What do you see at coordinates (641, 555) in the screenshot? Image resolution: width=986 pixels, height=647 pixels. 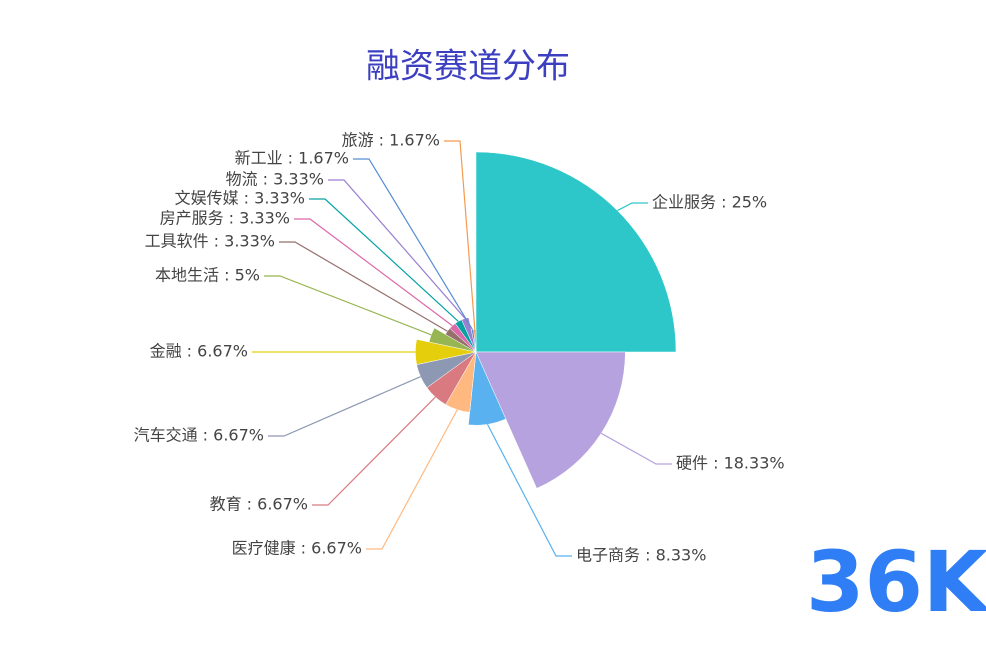 I see `data-label: 电子商务 : 8.33%` at bounding box center [641, 555].